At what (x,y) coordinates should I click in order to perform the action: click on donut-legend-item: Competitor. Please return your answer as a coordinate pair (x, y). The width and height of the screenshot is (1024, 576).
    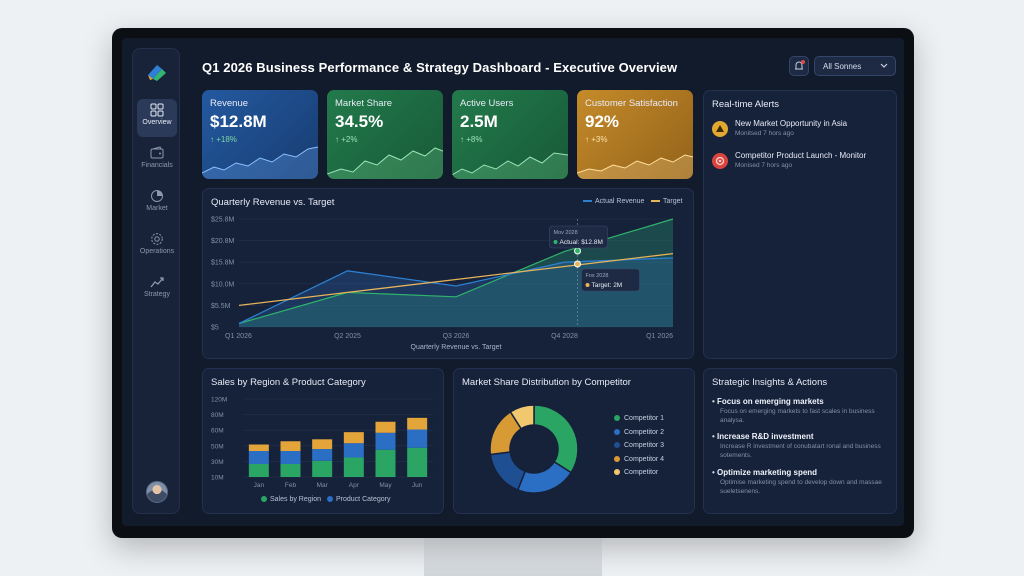
    Looking at the image, I should click on (636, 472).